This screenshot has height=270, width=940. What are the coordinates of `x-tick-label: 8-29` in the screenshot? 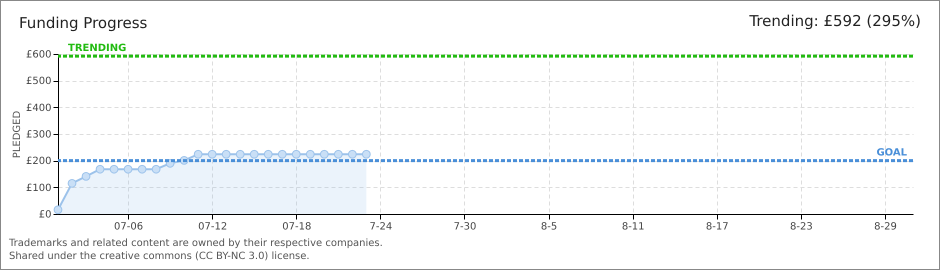 It's located at (885, 227).